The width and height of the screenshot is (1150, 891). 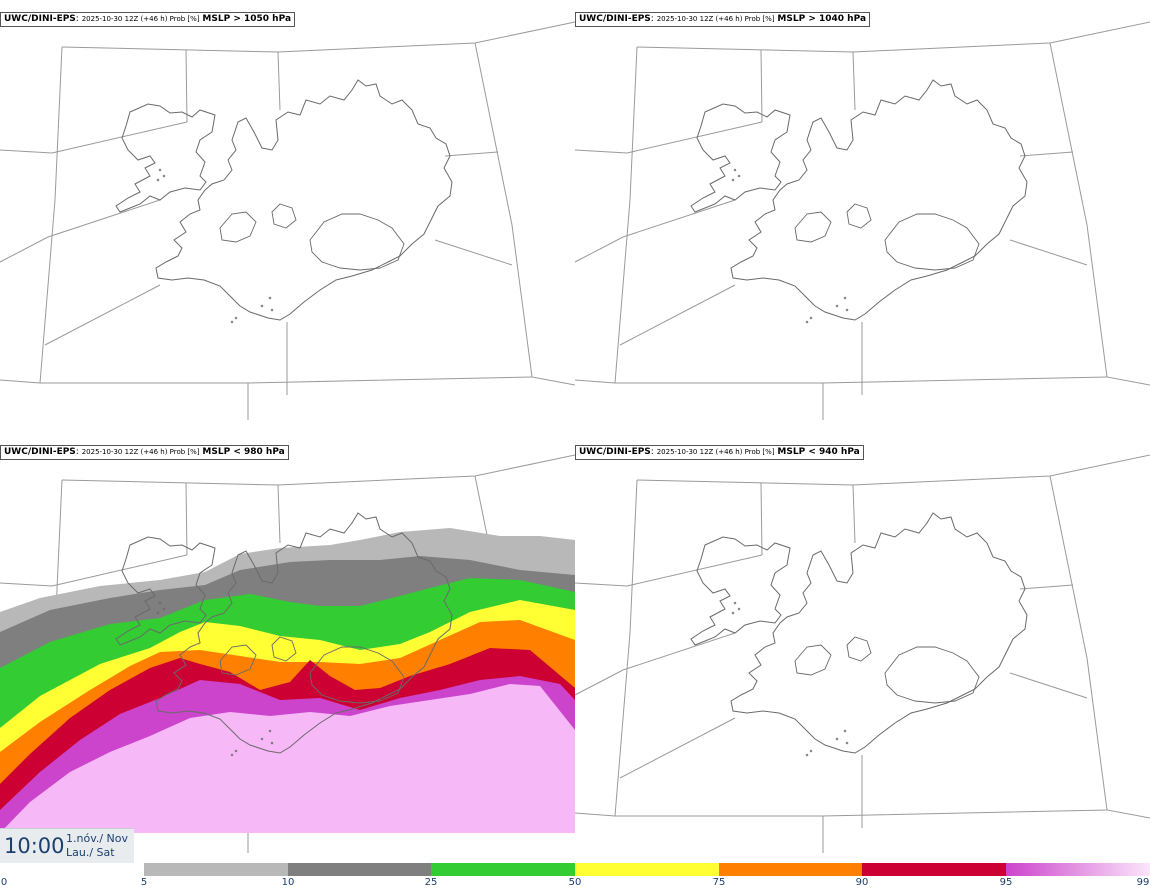 What do you see at coordinates (34, 846) in the screenshot?
I see `valid-time: 10:00` at bounding box center [34, 846].